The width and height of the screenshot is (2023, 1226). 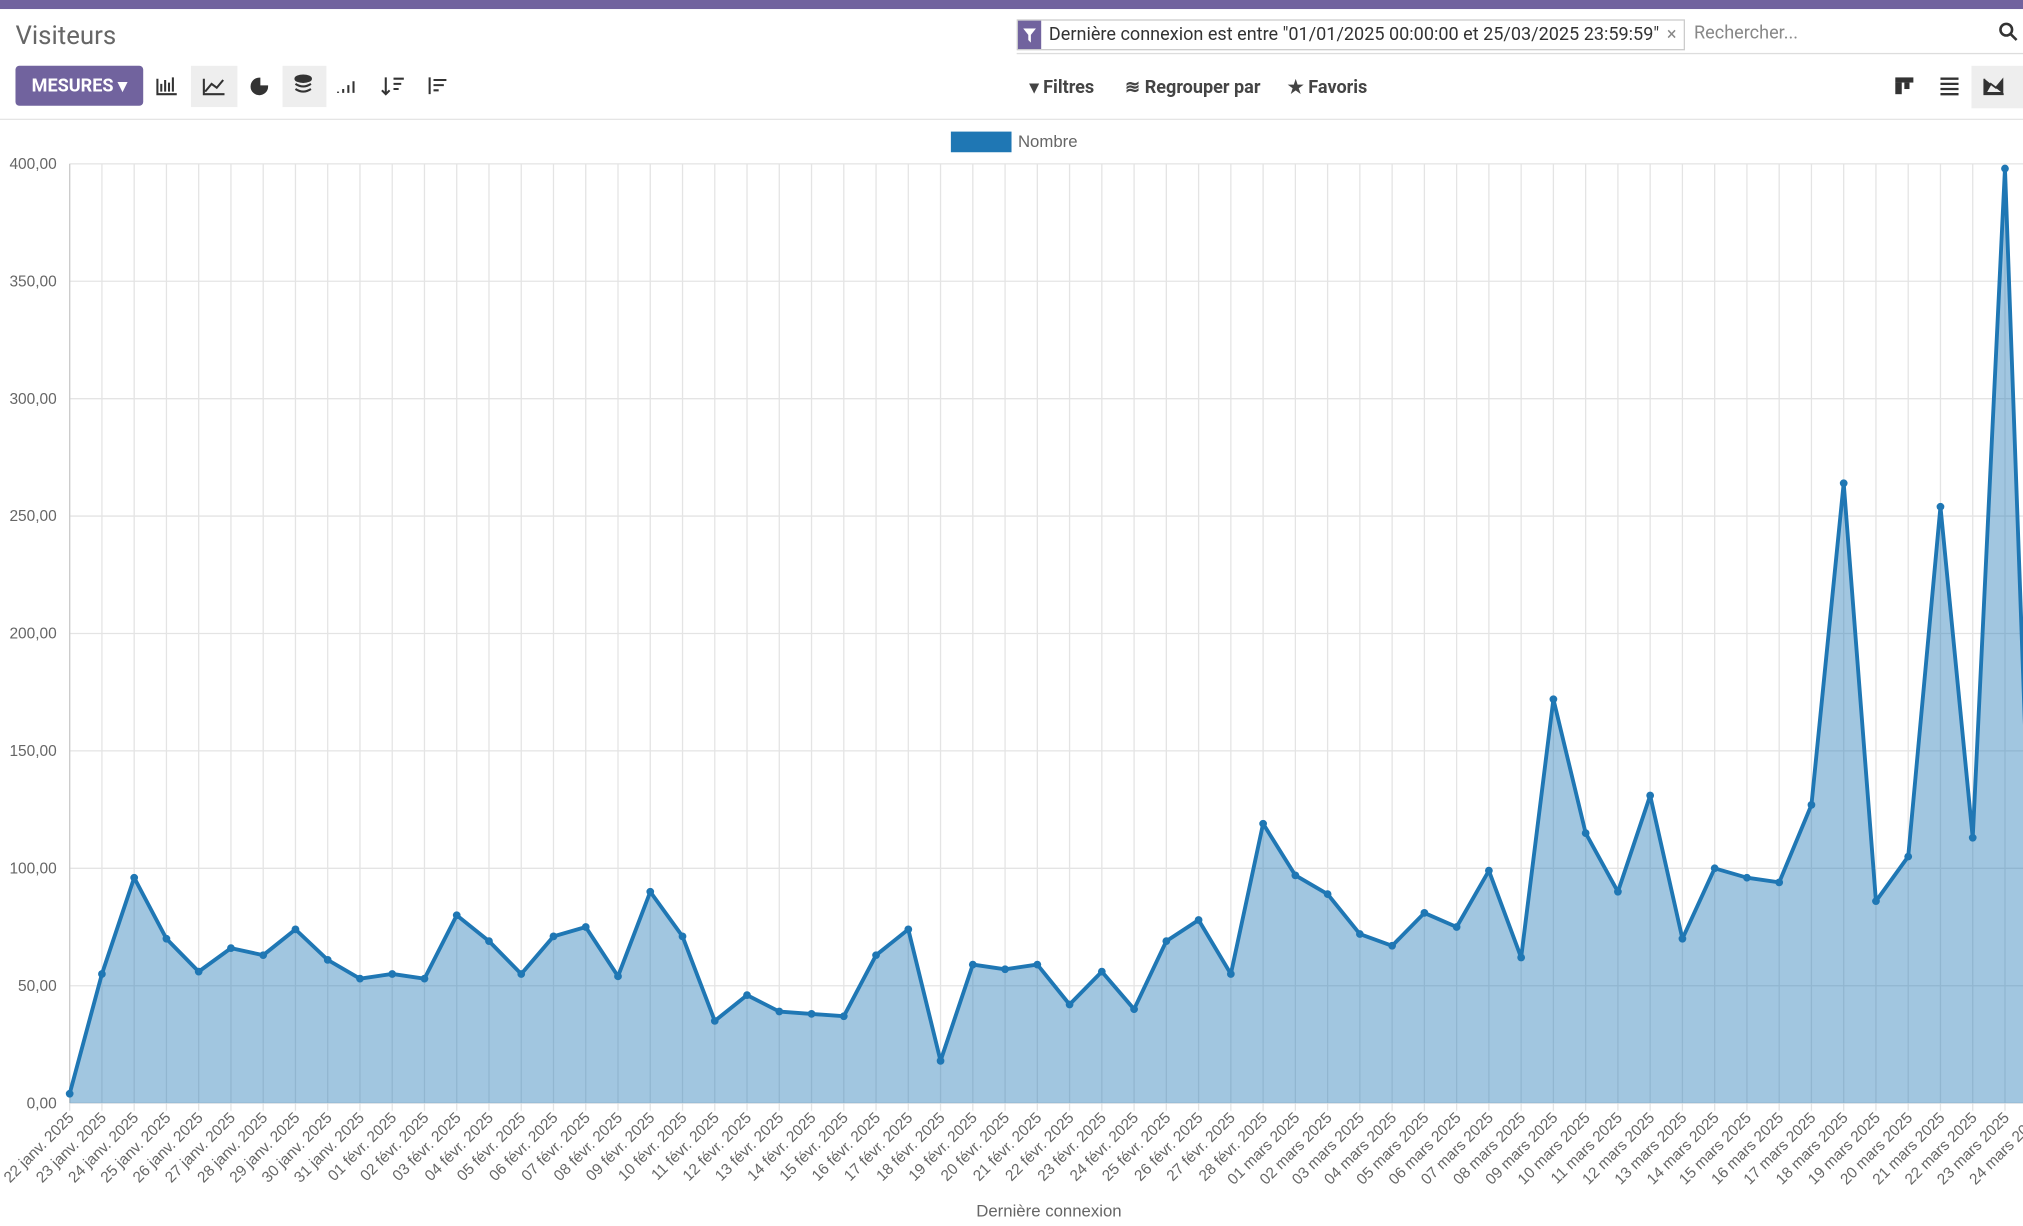 What do you see at coordinates (981, 142) in the screenshot?
I see `legend-swatch` at bounding box center [981, 142].